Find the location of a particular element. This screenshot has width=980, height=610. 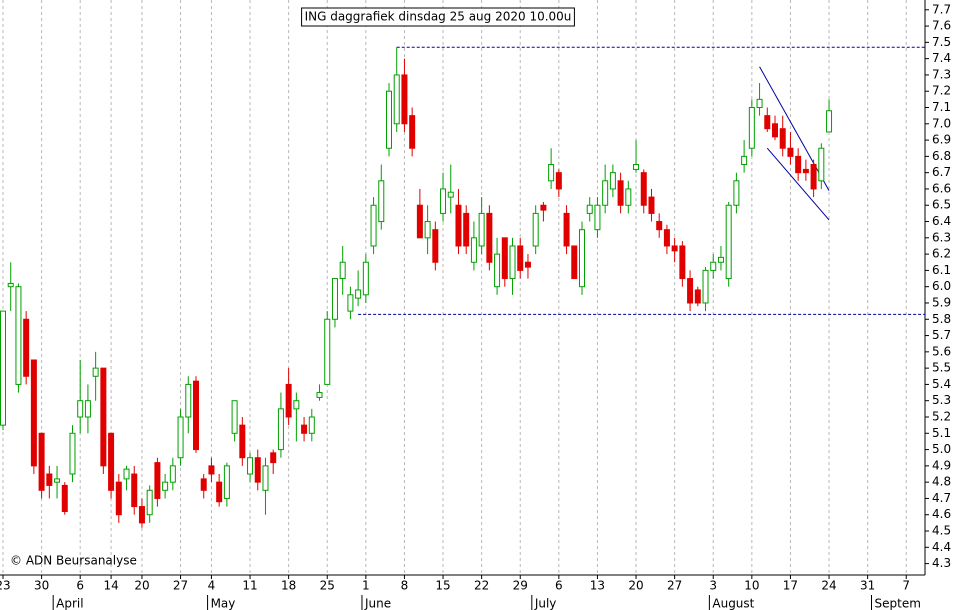

x-tick-label: 29 is located at coordinates (520, 586).